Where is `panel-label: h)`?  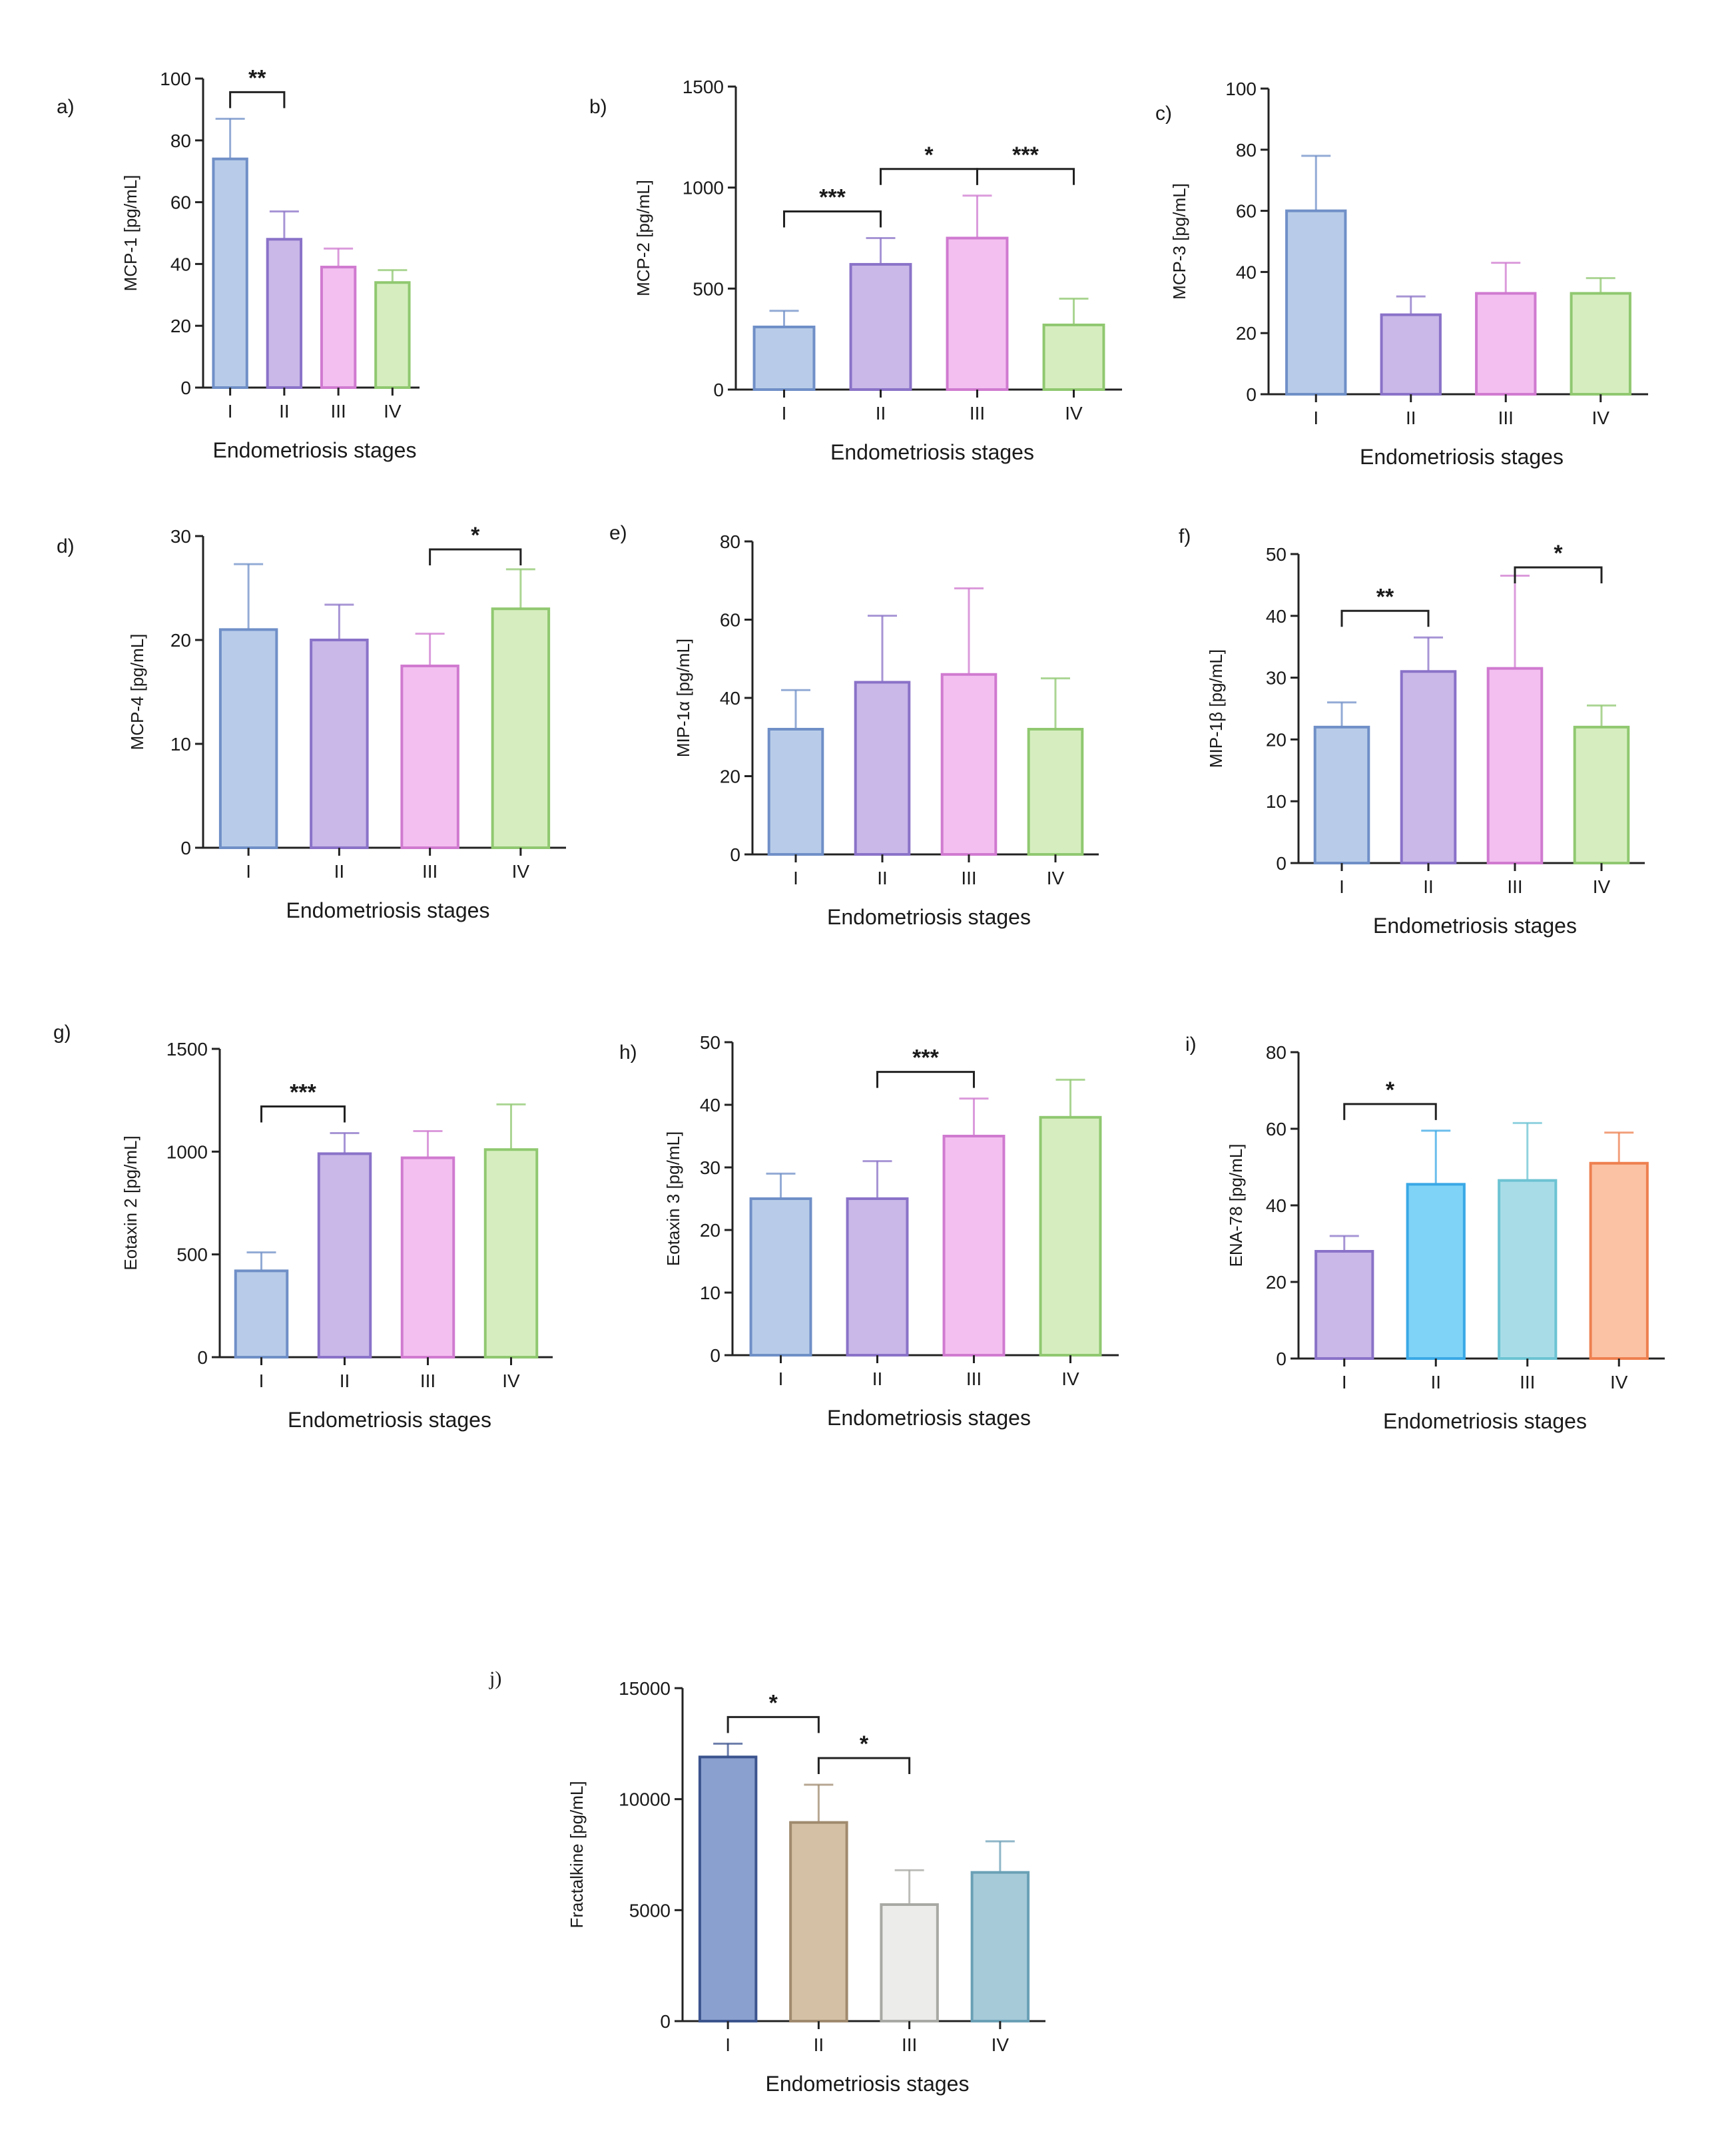 panel-label: h) is located at coordinates (628, 1053).